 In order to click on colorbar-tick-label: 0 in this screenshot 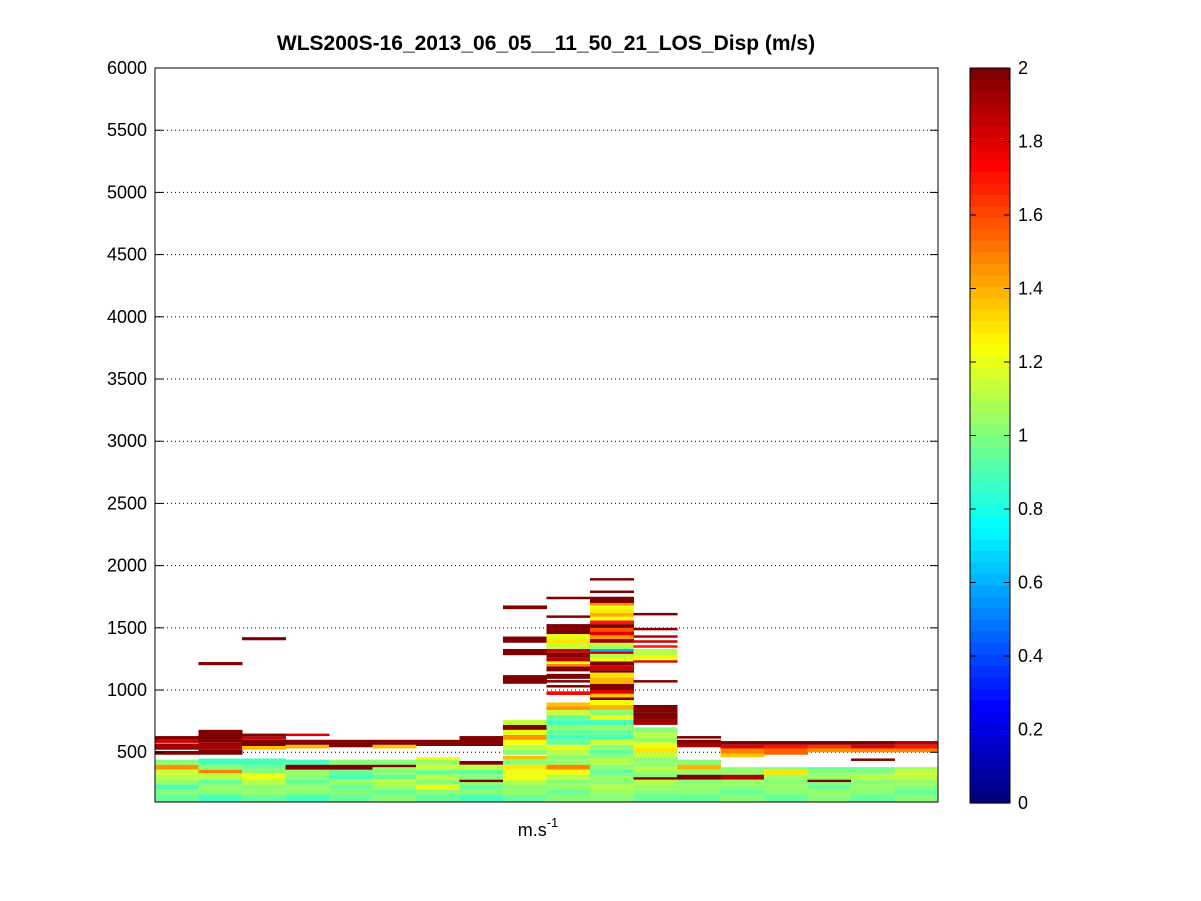, I will do `click(1023, 803)`.